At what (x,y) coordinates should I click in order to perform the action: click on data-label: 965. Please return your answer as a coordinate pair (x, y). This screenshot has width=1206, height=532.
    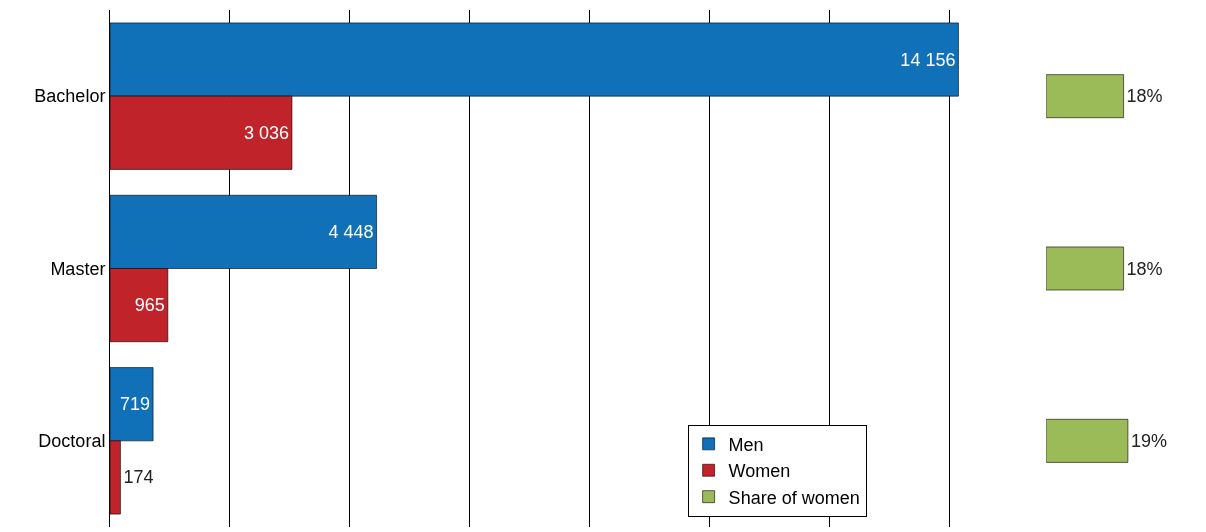
    Looking at the image, I should click on (149, 305).